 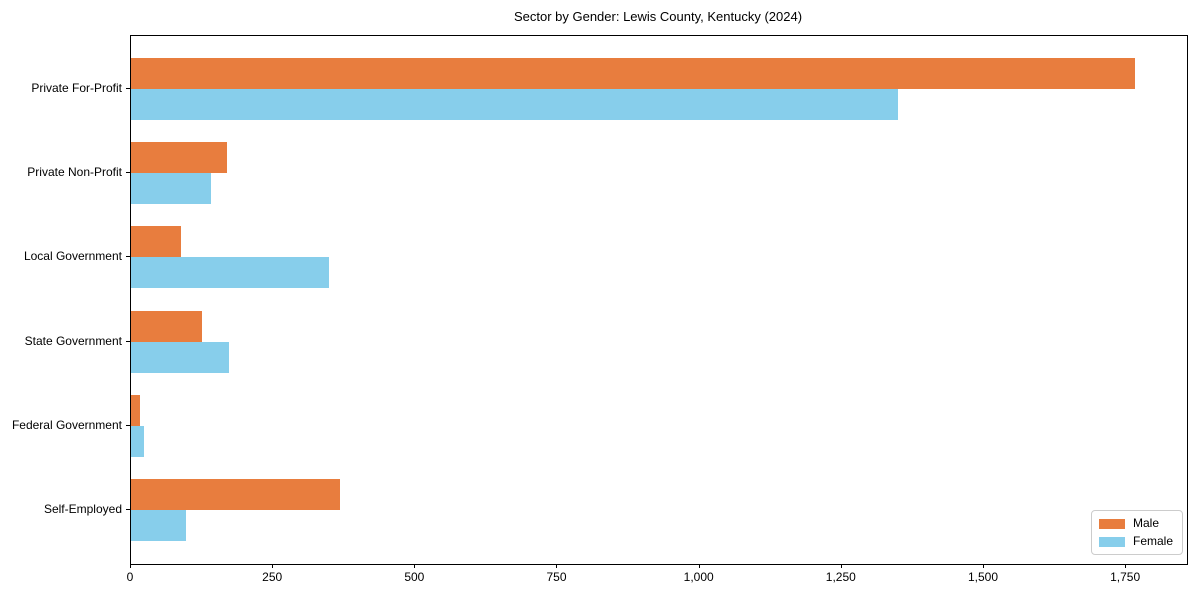 What do you see at coordinates (230, 273) in the screenshot?
I see `bar-female-local-government` at bounding box center [230, 273].